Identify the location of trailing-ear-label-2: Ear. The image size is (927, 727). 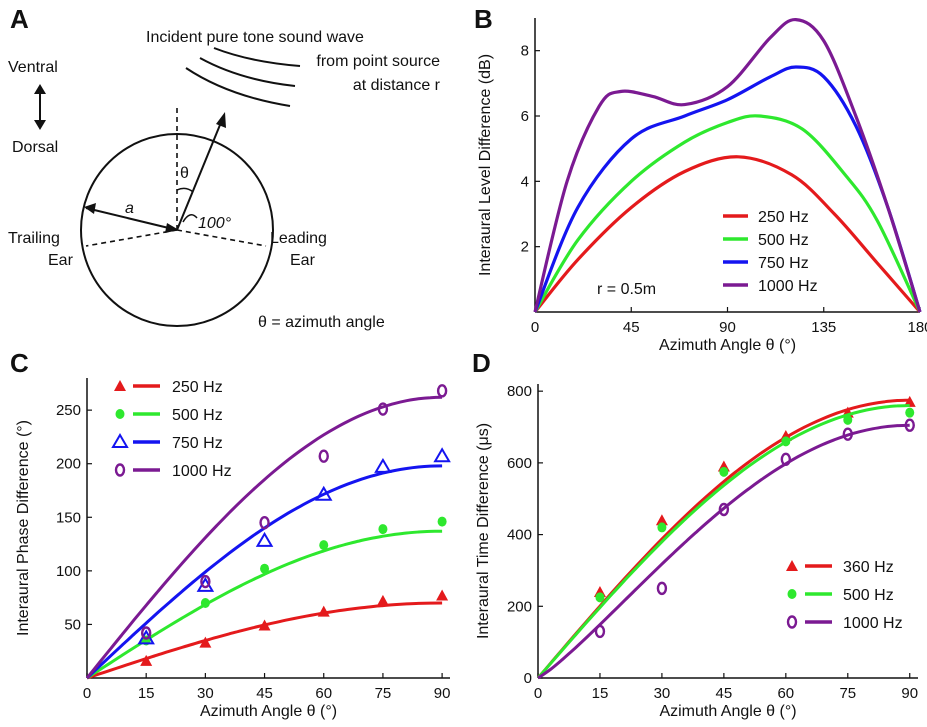
(61, 260).